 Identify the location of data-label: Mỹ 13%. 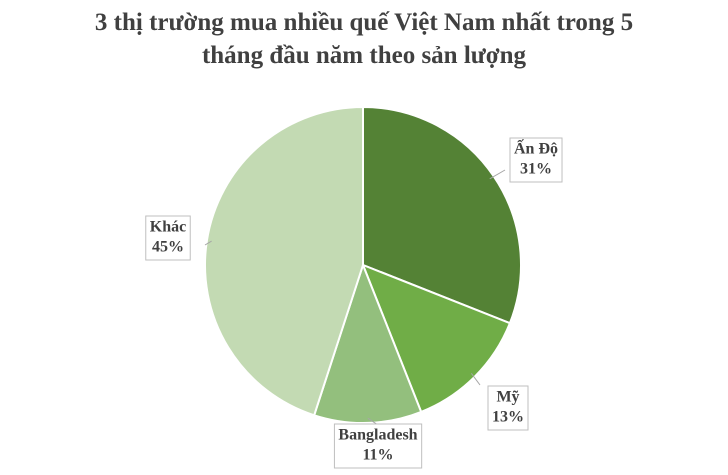
(508, 408).